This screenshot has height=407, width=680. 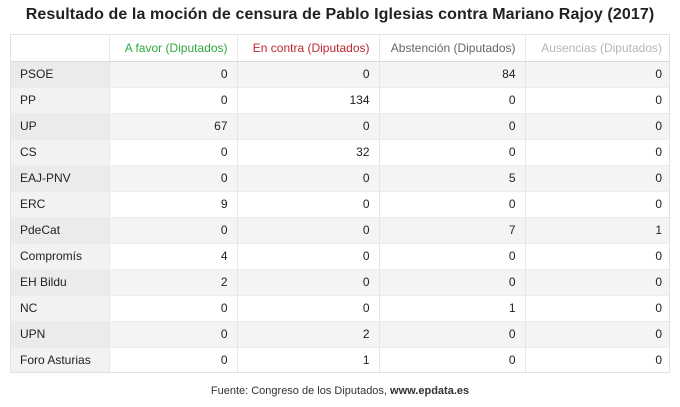 I want to click on table-row: EH Bildu 2 0 0 0, so click(x=340, y=282).